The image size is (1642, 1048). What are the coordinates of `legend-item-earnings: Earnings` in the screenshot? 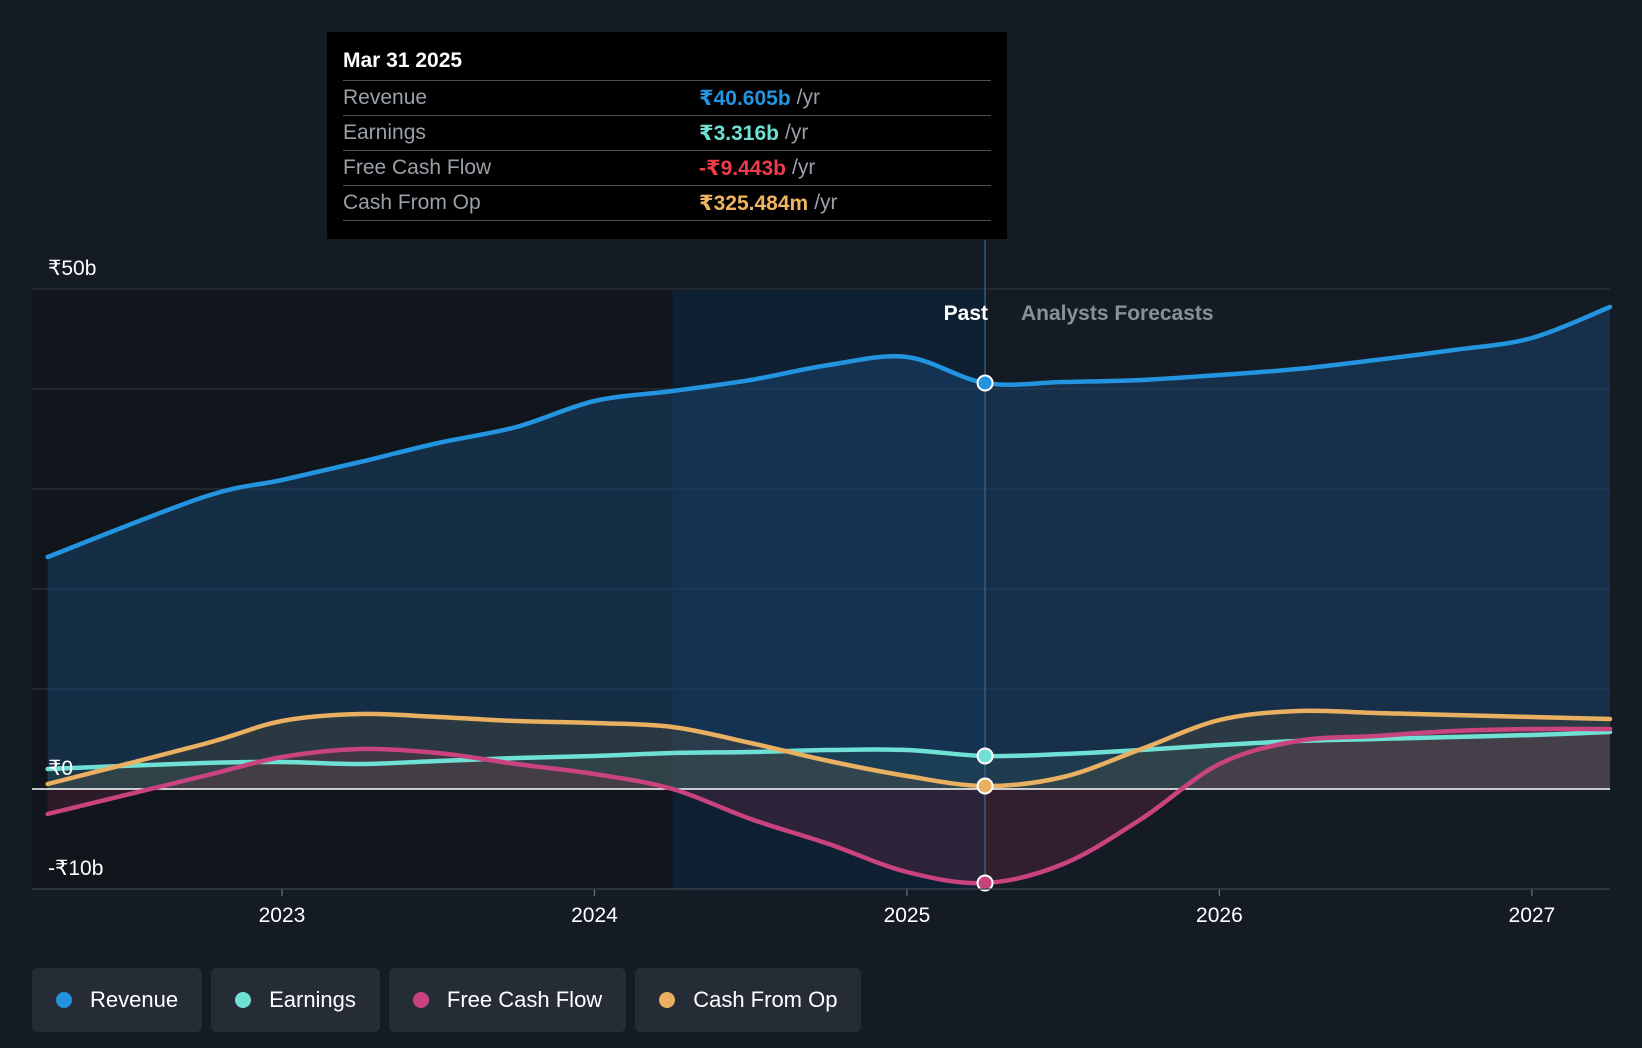 It's located at (295, 1000).